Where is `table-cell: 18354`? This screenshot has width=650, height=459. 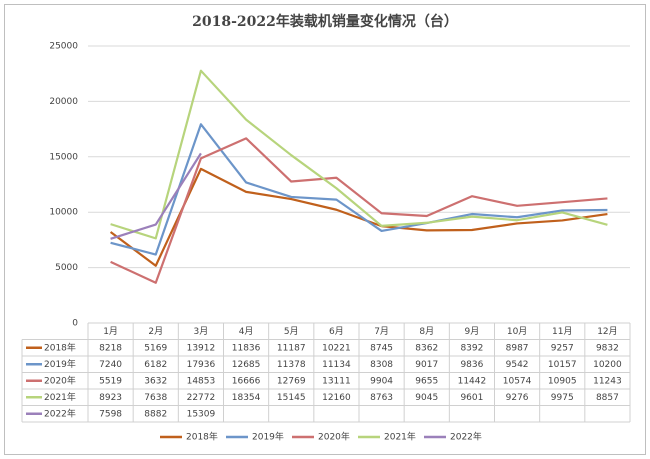
table-cell: 18354 is located at coordinates (246, 398).